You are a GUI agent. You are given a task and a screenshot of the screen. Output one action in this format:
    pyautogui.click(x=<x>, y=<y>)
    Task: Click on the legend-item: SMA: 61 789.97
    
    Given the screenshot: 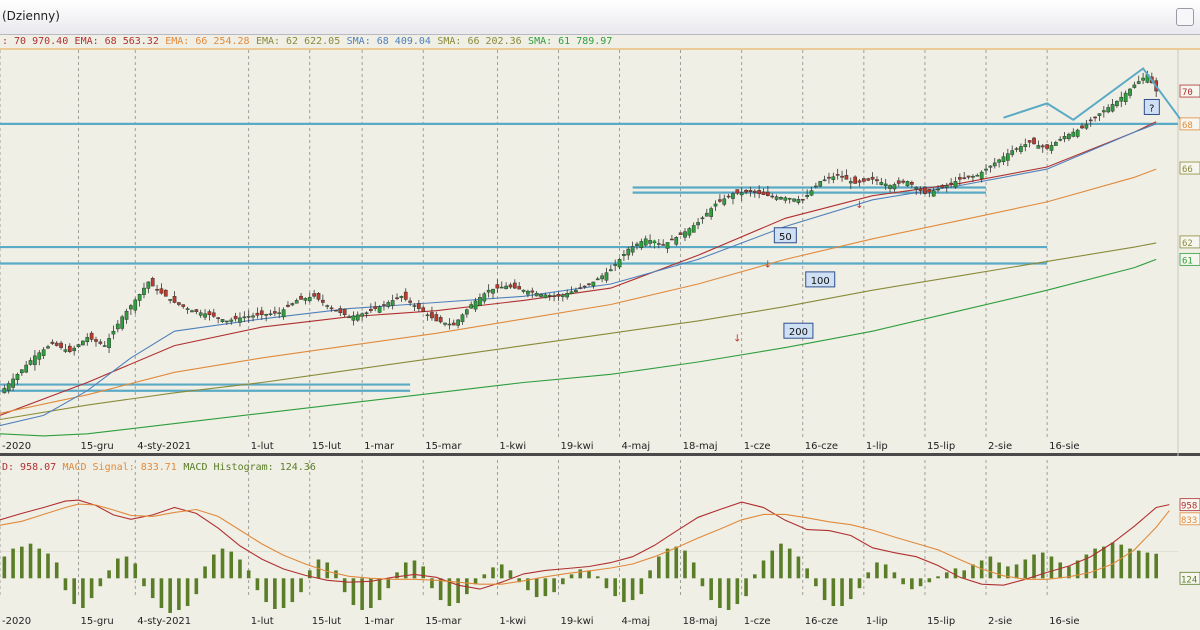 What is the action you would take?
    pyautogui.click(x=570, y=41)
    